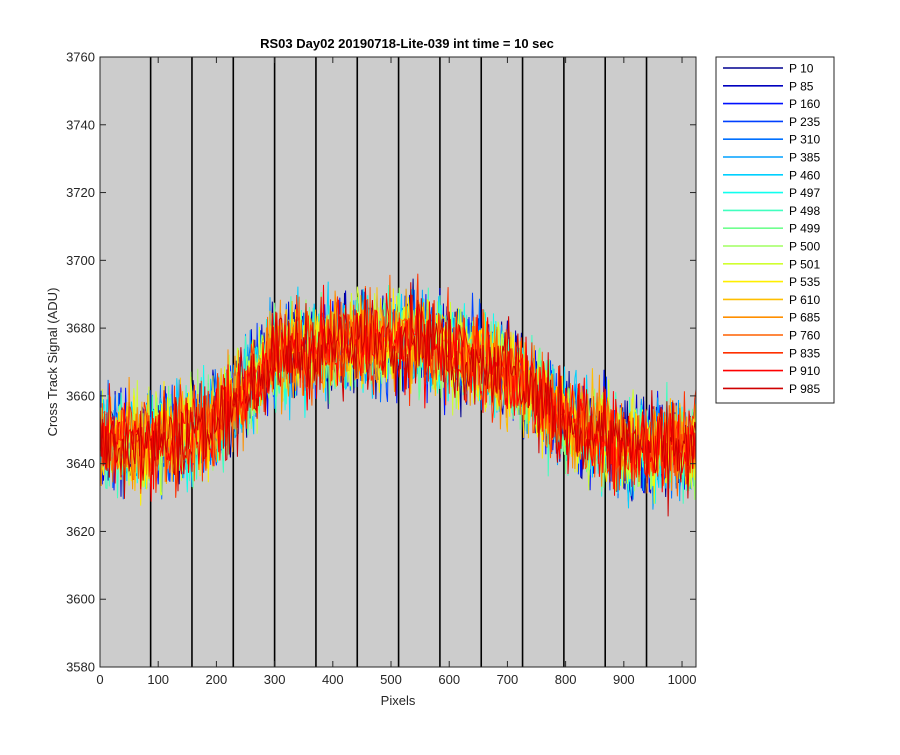 The image size is (900, 755). What do you see at coordinates (80, 531) in the screenshot?
I see `y-tick-label: 3620` at bounding box center [80, 531].